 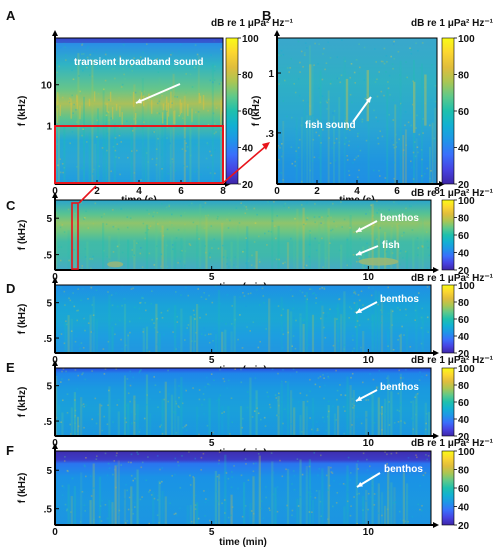 I want to click on spectrogram-texture-f, so click(x=245, y=488).